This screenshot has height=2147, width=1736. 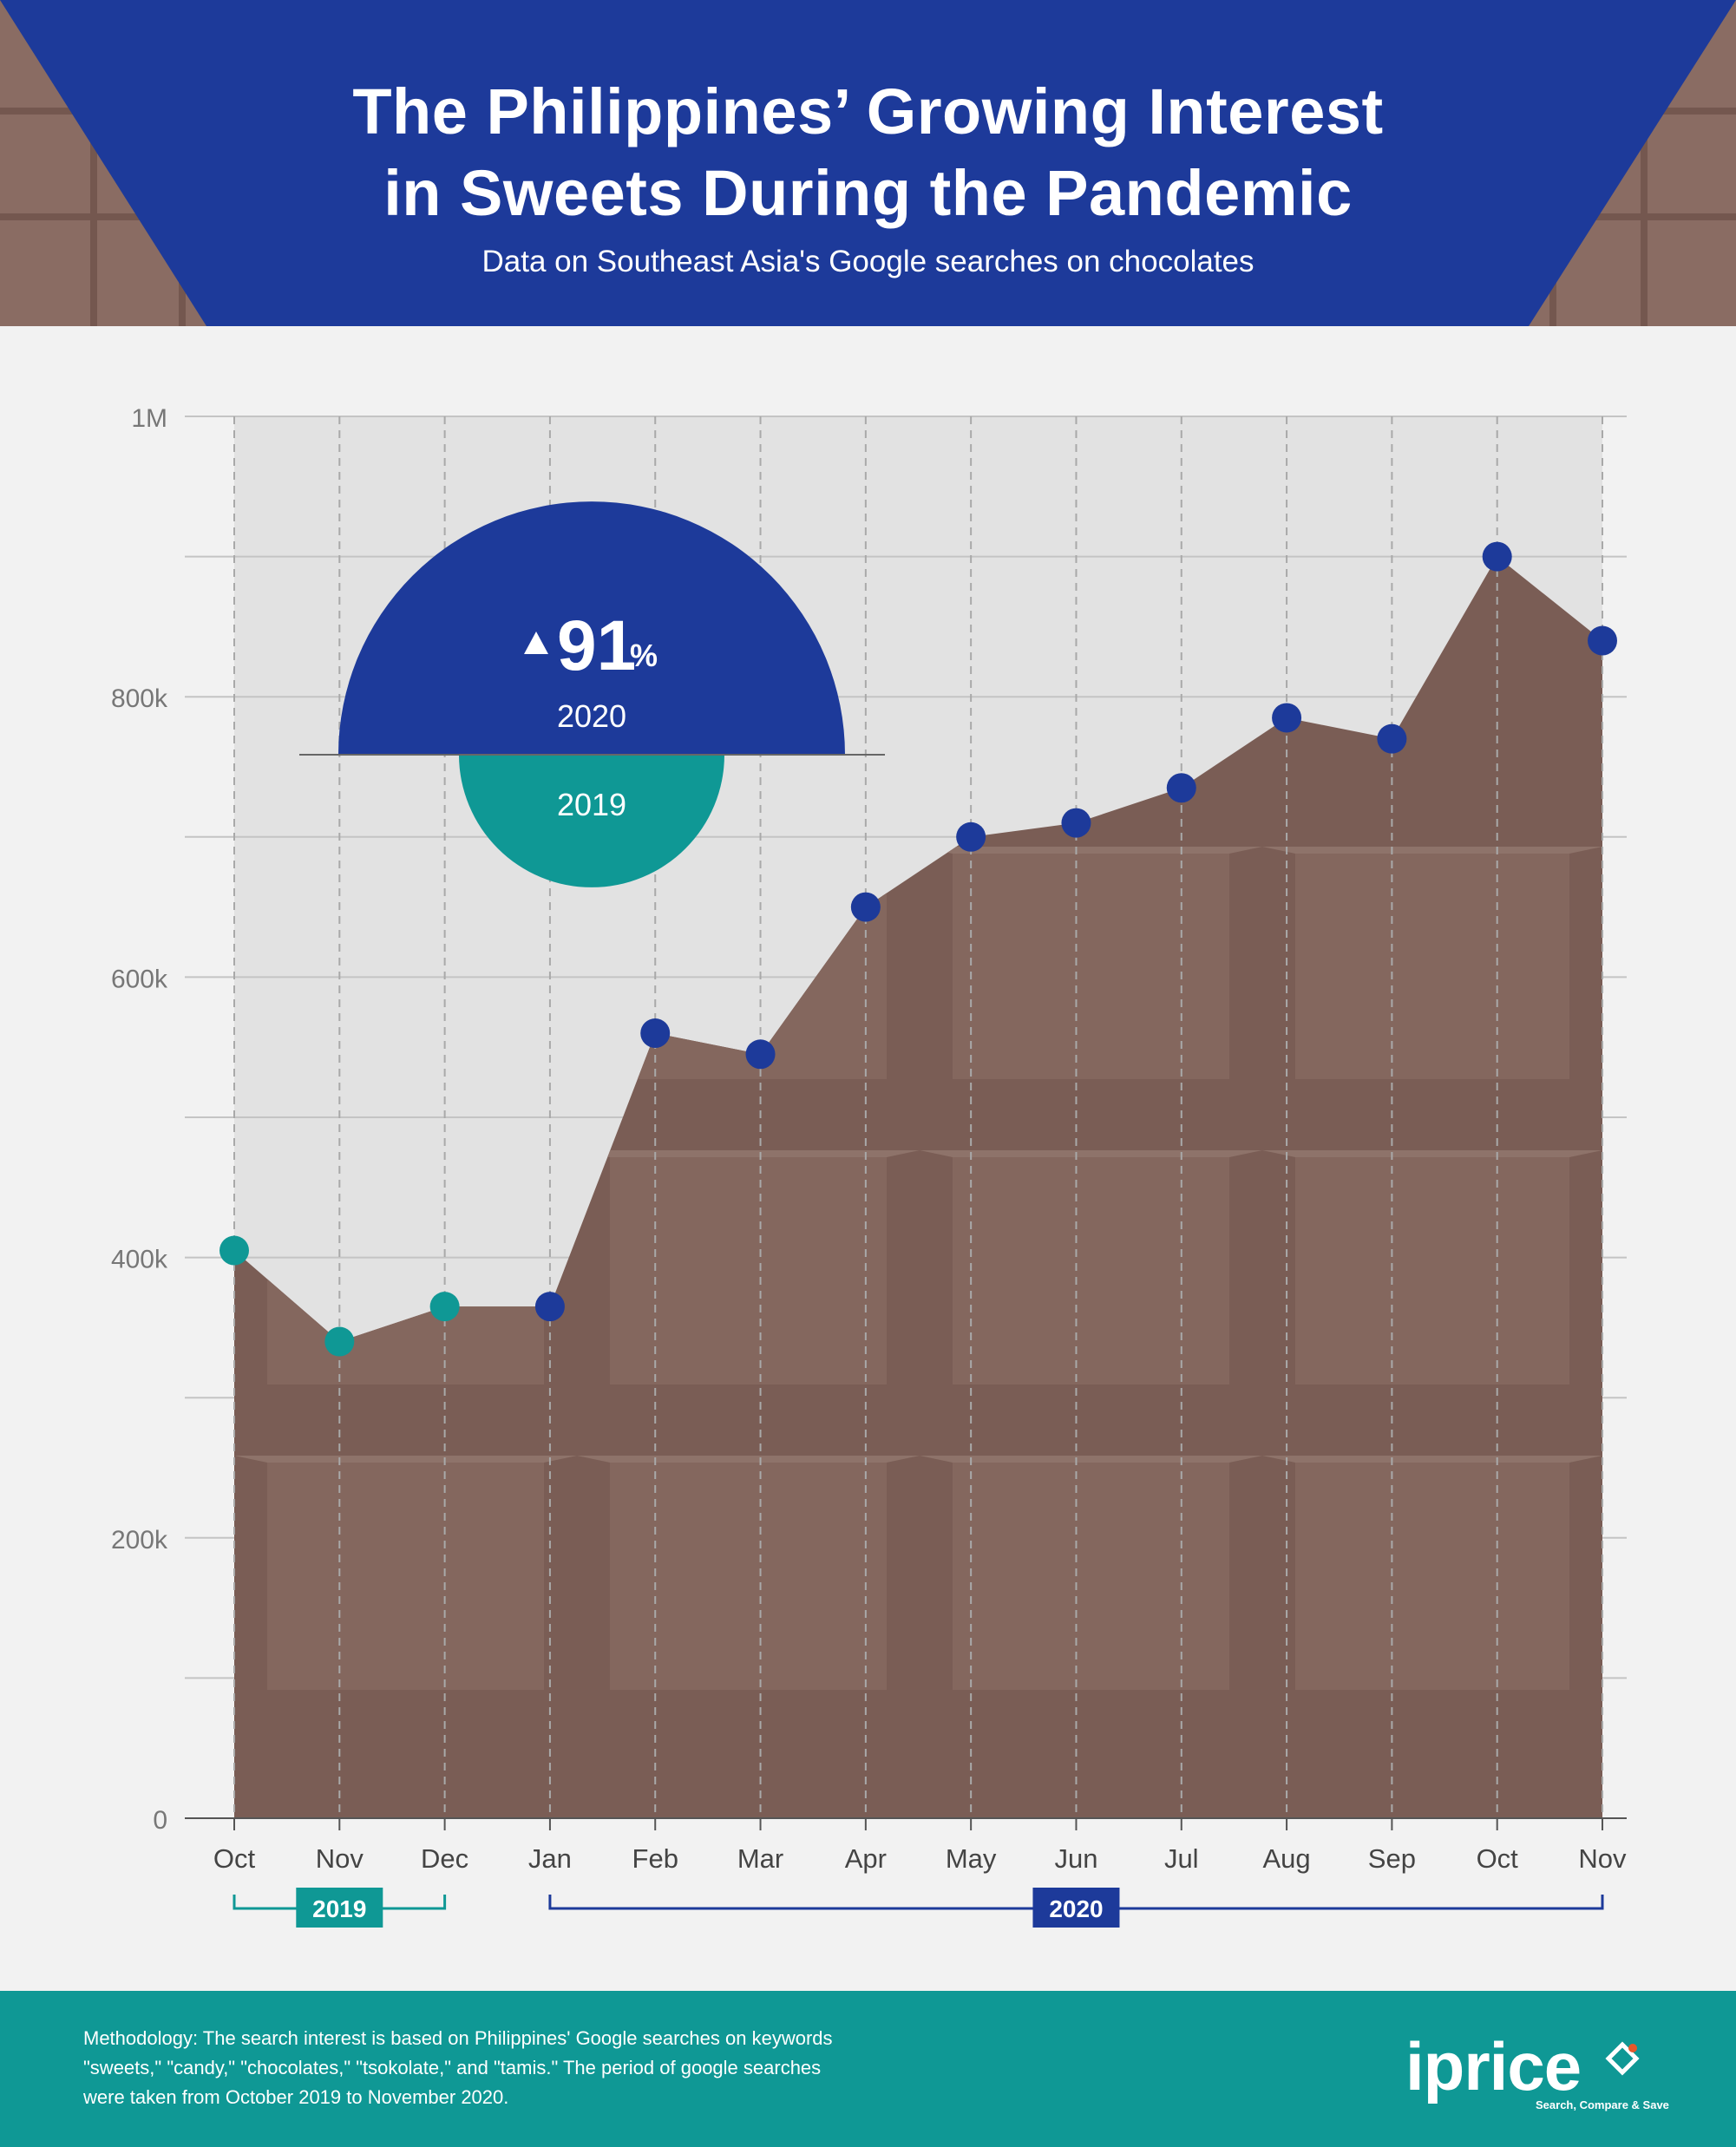 I want to click on x-tick-label: Aug, so click(x=1286, y=1859).